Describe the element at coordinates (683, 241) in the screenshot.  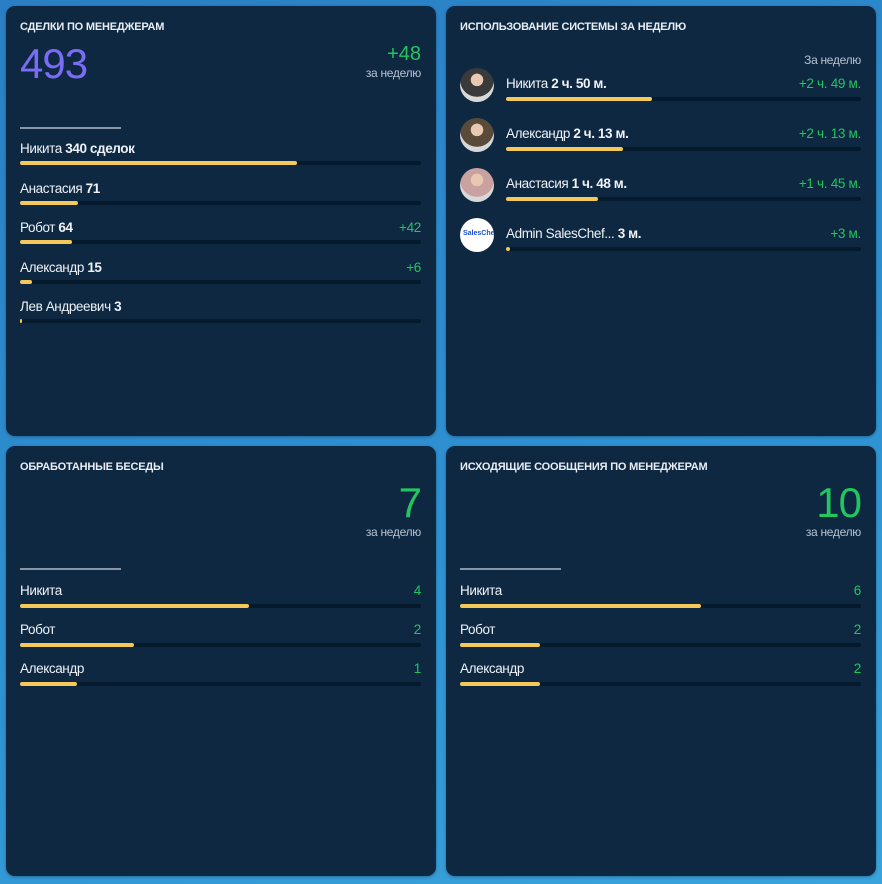
I see `list-item: Admin SalesChef... 3 м. +3 м.` at that location.